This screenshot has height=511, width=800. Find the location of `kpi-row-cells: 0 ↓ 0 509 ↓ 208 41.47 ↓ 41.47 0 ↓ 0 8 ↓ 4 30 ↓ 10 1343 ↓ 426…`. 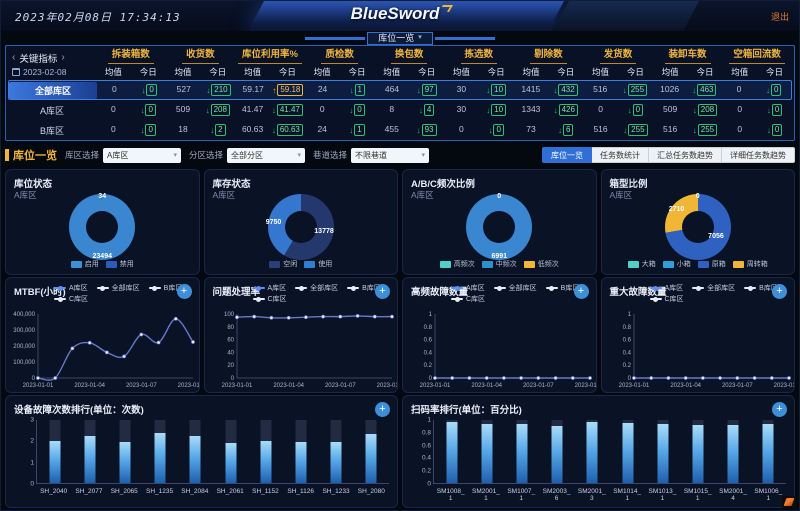

kpi-row-cells: 0 ↓ 0 509 ↓ 208 41.47 ↓ 41.47 0 ↓ 0 8 ↓ 4 30 ↓ 10 1343 ↓ 426… is located at coordinates (444, 110).